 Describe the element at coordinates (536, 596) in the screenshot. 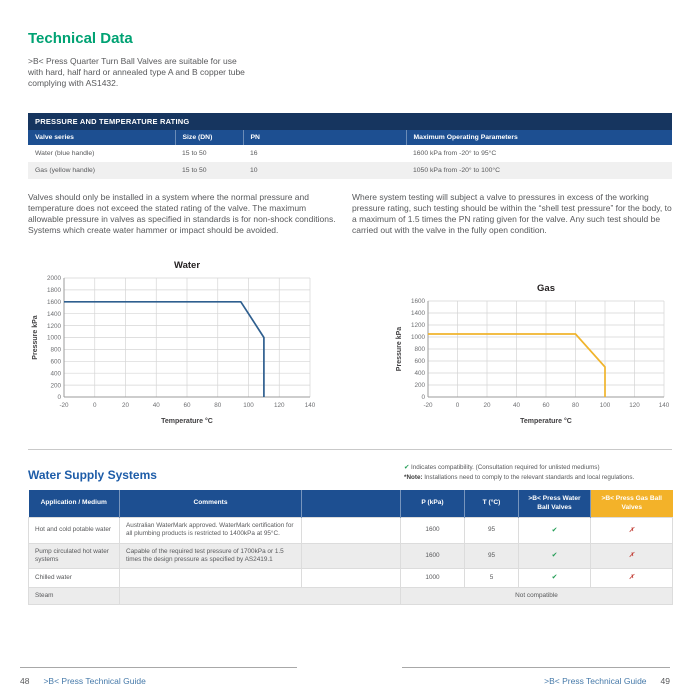

I see `merged-cell: Not compatible` at that location.